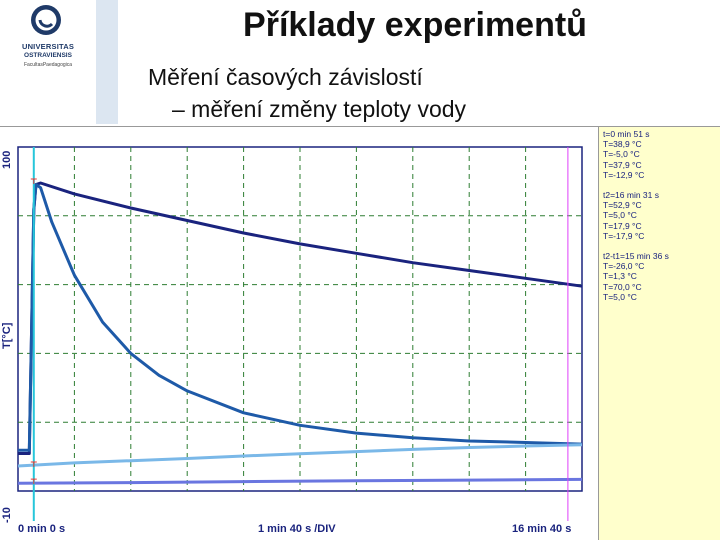  Describe the element at coordinates (624, 235) in the screenshot. I see `readout-value: T=-17,9 °C` at that location.